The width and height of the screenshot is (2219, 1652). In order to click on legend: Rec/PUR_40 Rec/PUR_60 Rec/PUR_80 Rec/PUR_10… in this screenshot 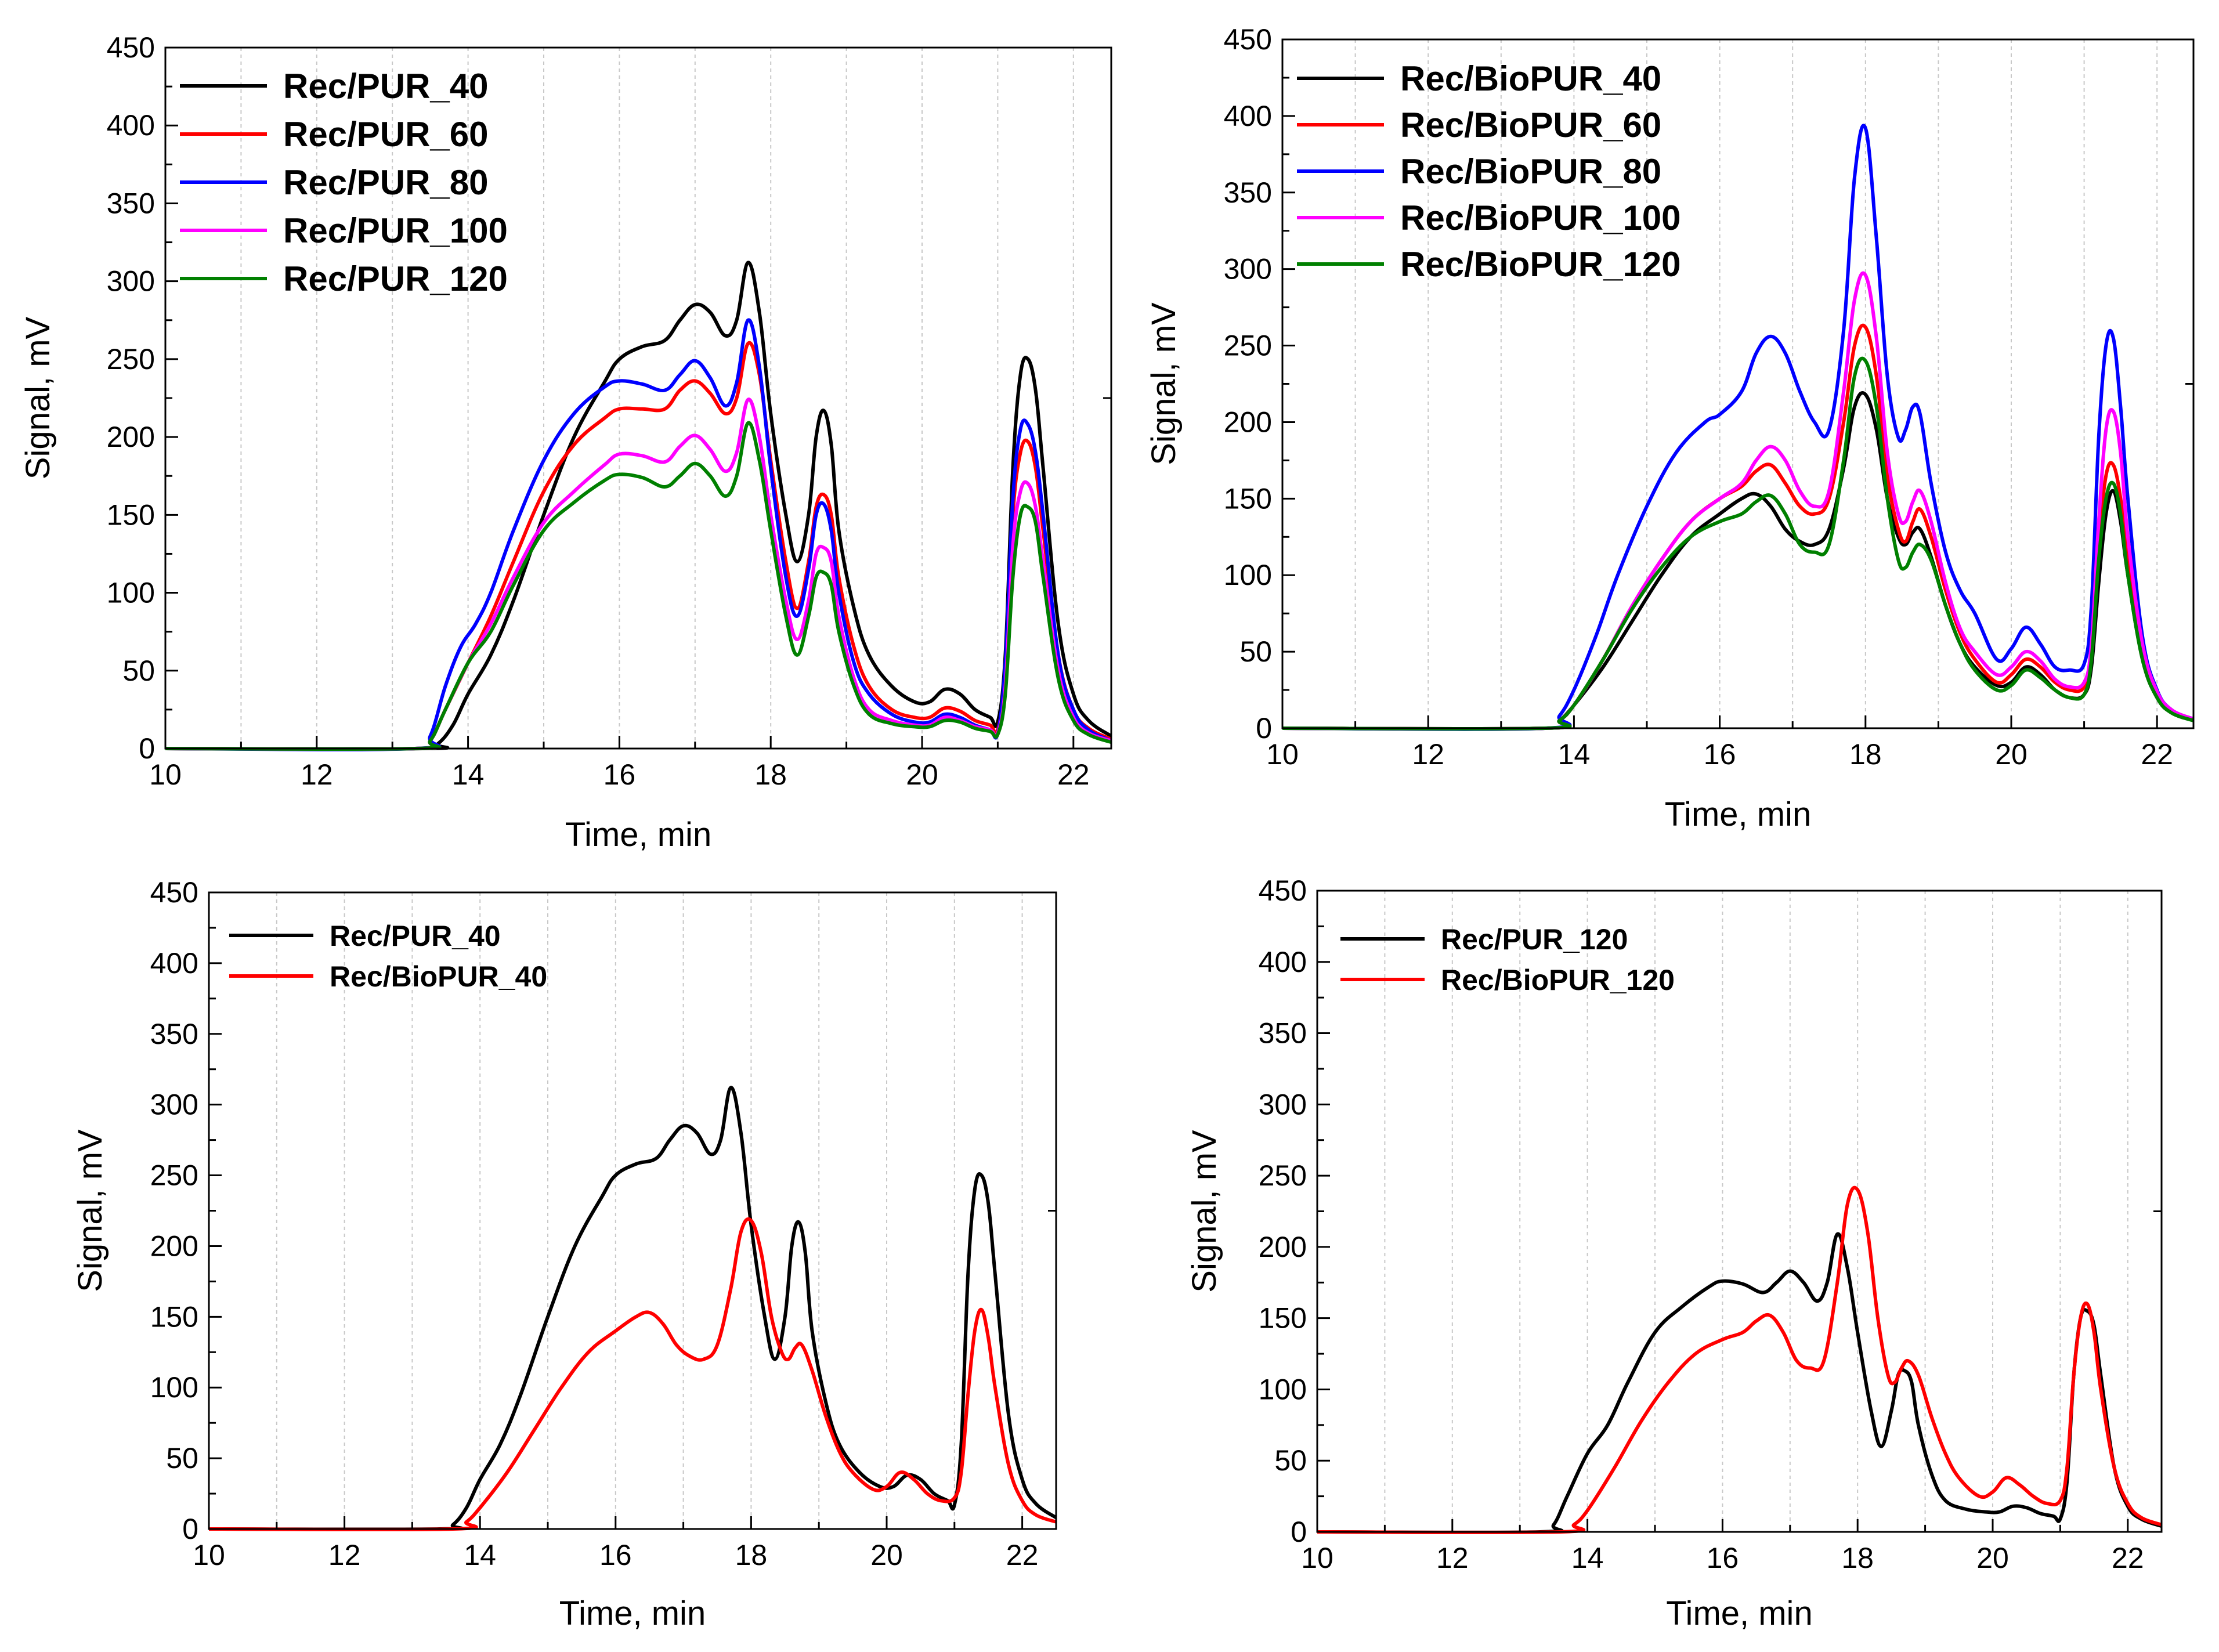, I will do `click(344, 183)`.